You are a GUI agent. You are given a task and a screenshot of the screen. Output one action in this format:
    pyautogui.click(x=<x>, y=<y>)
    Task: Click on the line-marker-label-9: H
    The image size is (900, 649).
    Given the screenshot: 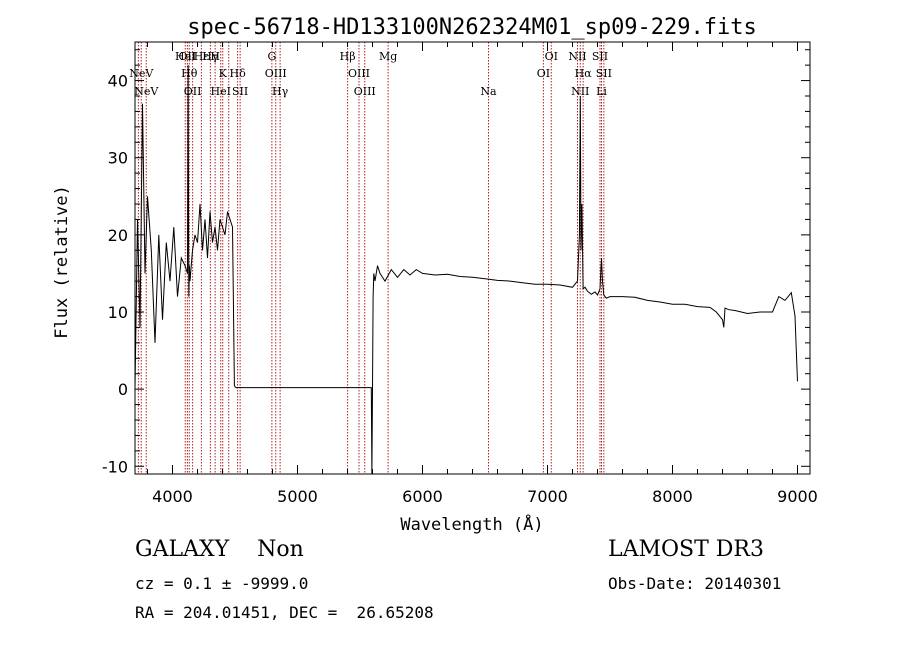 What is the action you would take?
    pyautogui.click(x=215, y=56)
    